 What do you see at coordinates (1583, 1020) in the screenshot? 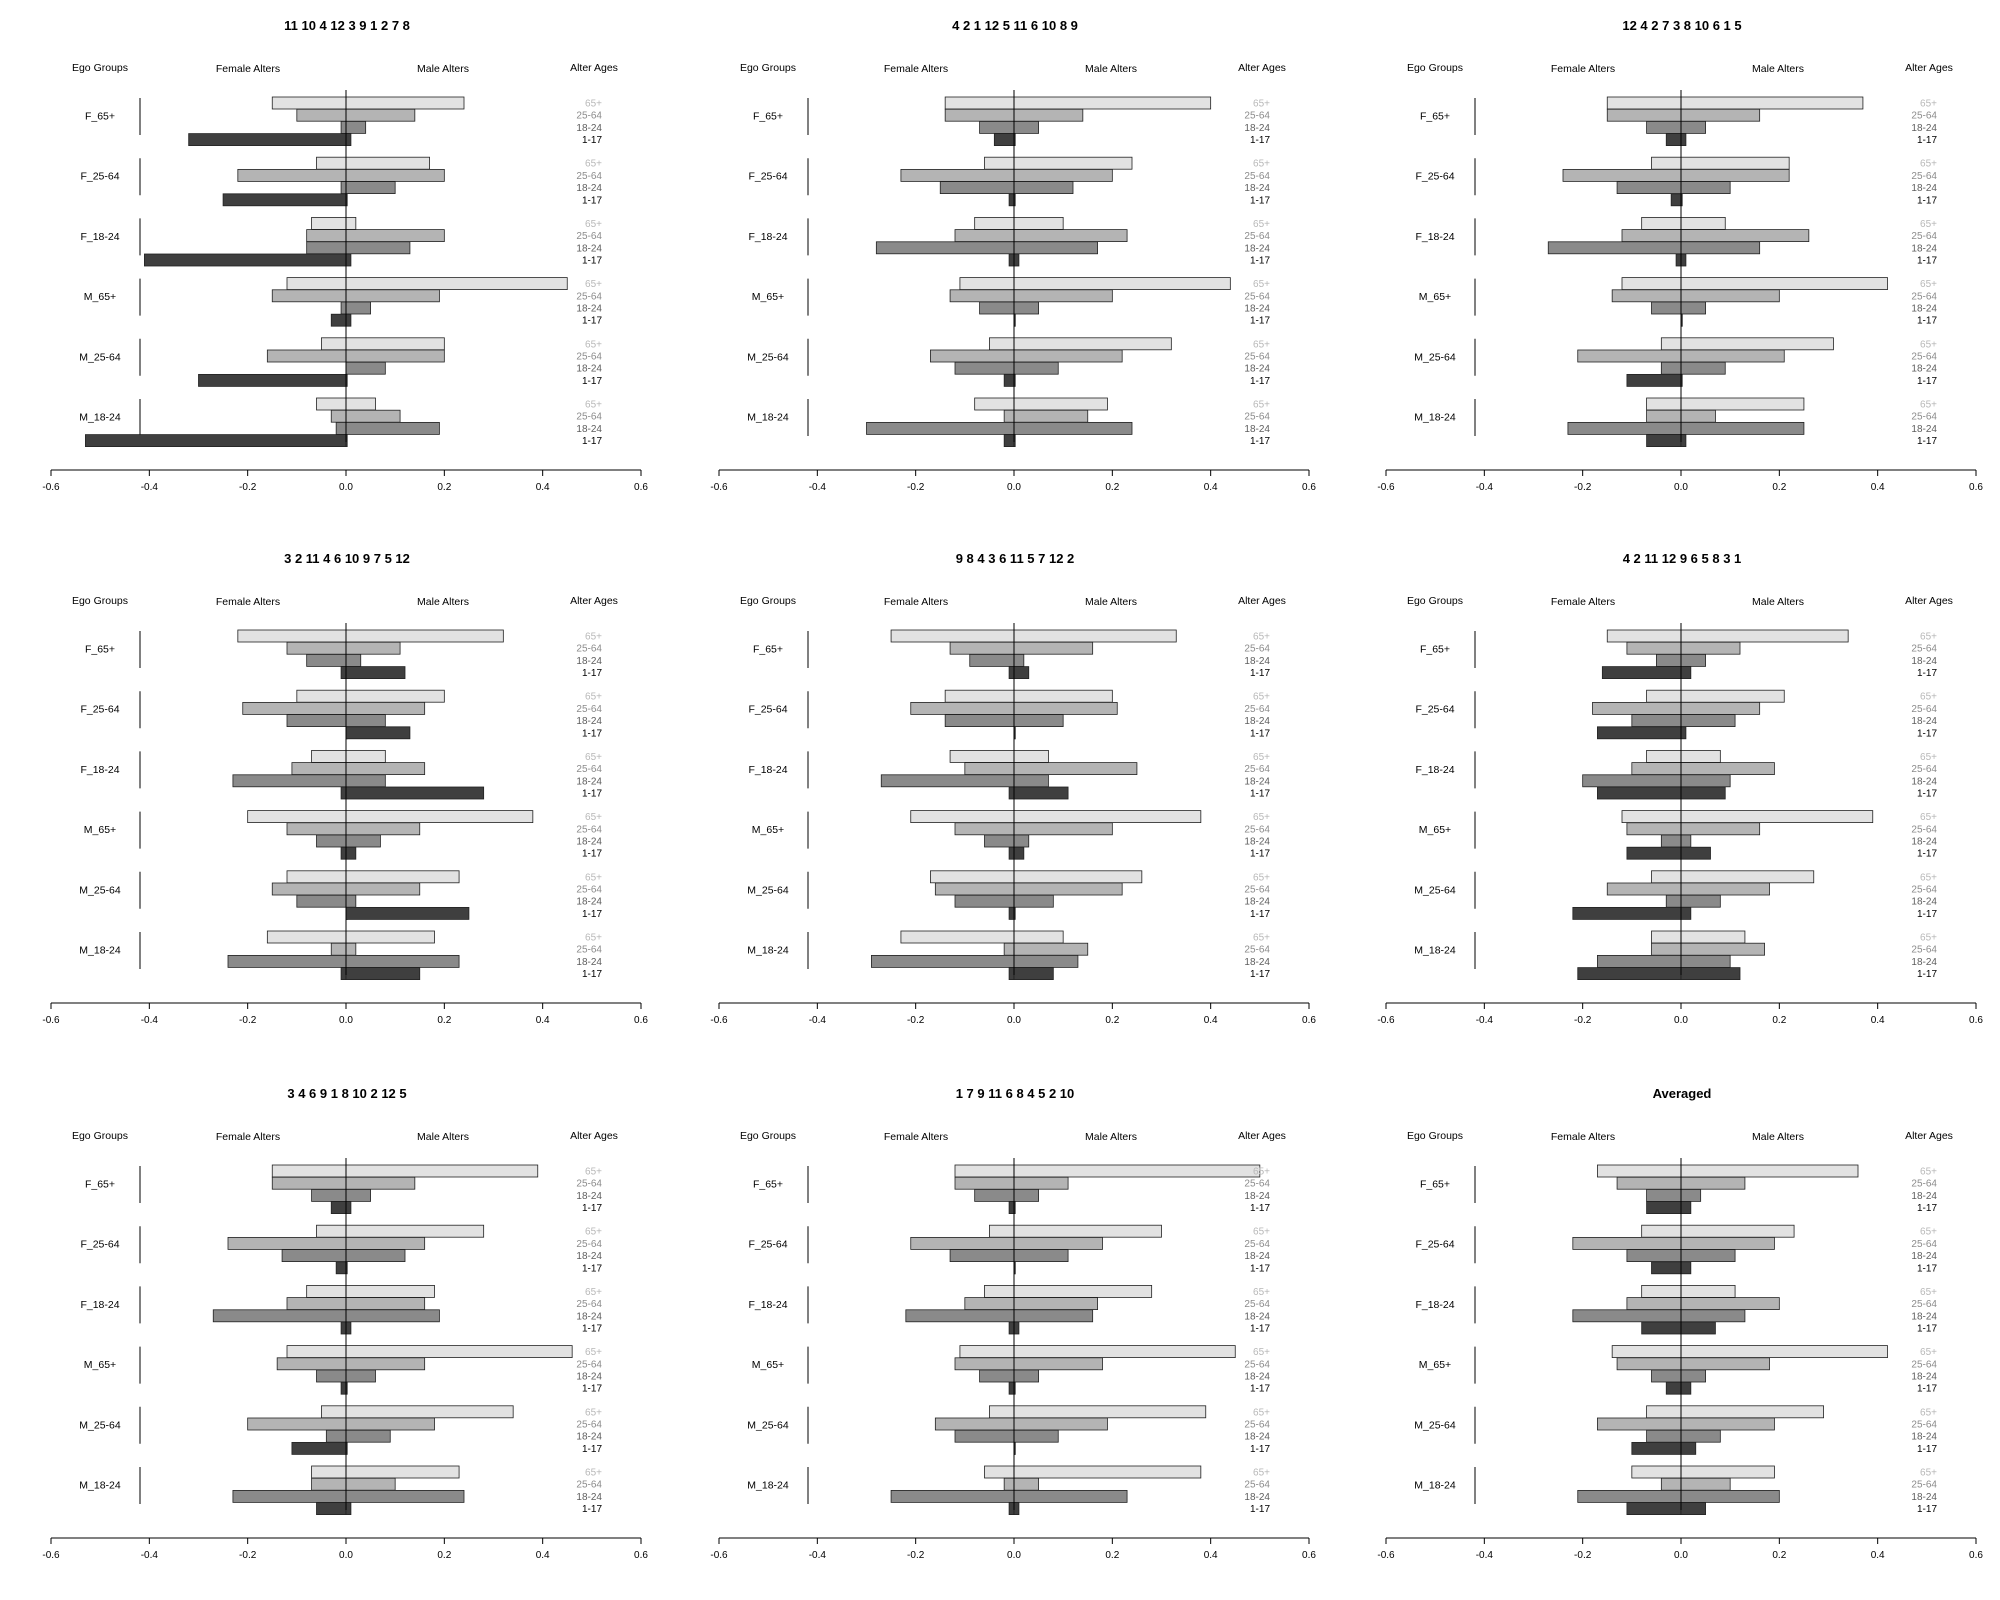
I see `x-tick-label: -0.2` at bounding box center [1583, 1020].